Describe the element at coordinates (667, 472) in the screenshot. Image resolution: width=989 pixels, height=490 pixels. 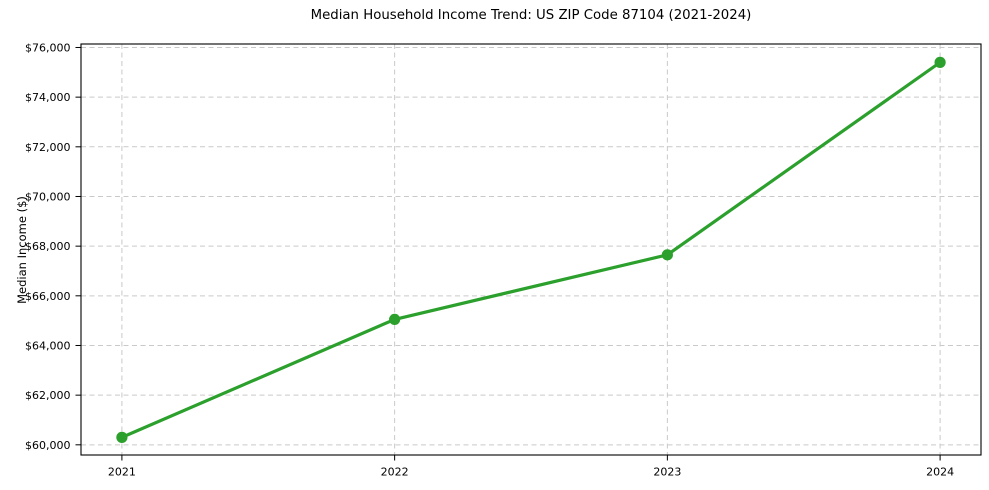
I see `x-tick-label: 2023` at that location.